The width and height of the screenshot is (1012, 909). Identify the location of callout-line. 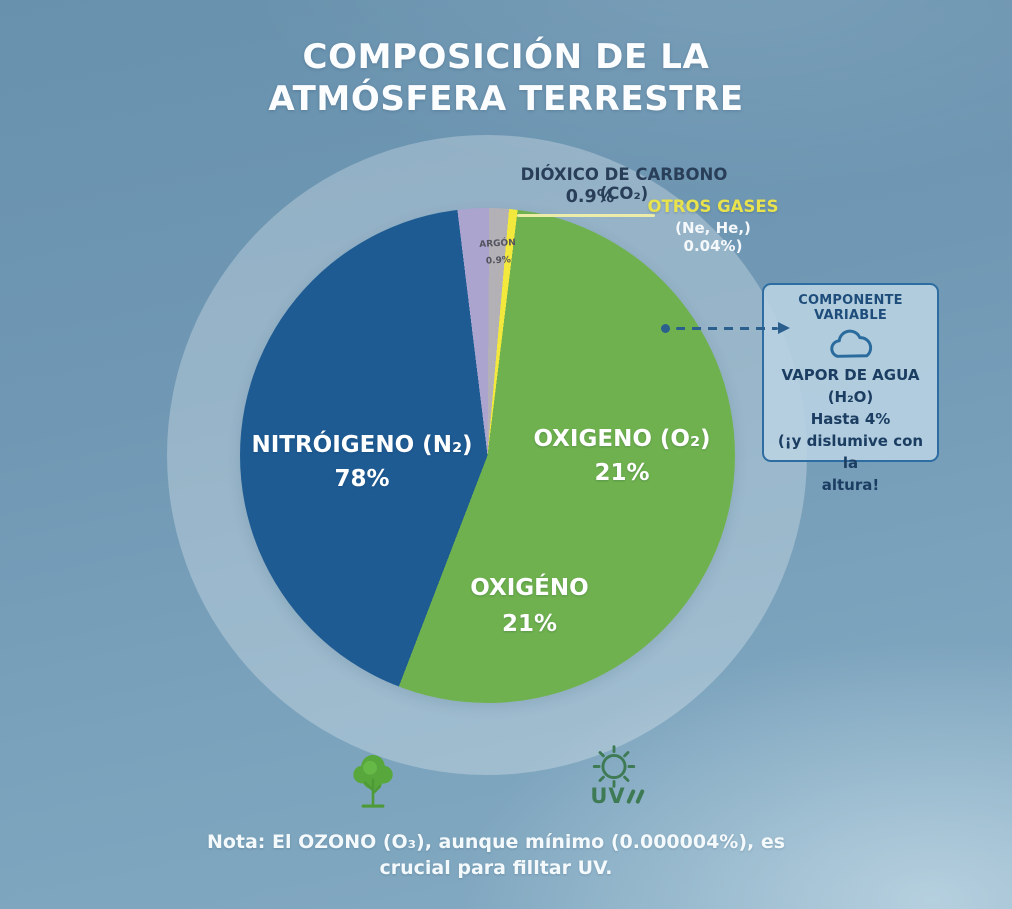
(586, 215).